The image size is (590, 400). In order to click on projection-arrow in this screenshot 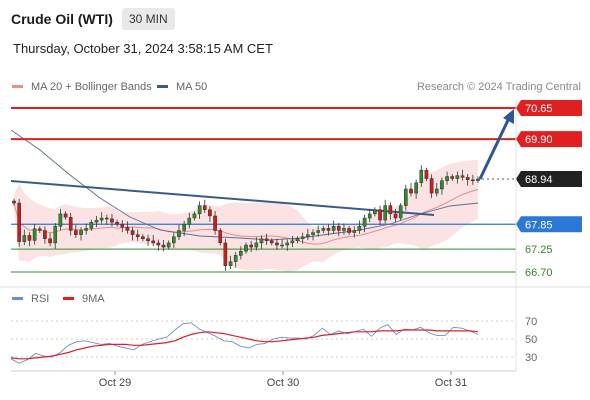, I will do `click(495, 147)`.